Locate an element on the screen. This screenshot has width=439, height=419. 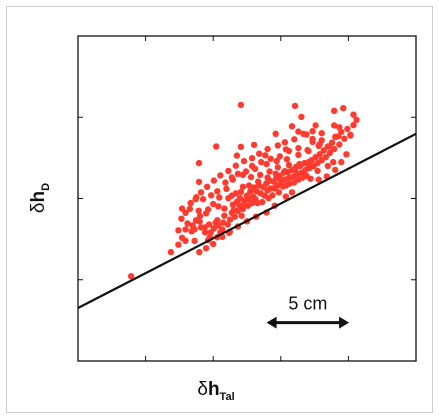
x-axis-label-greek: δ is located at coordinates (202, 389).